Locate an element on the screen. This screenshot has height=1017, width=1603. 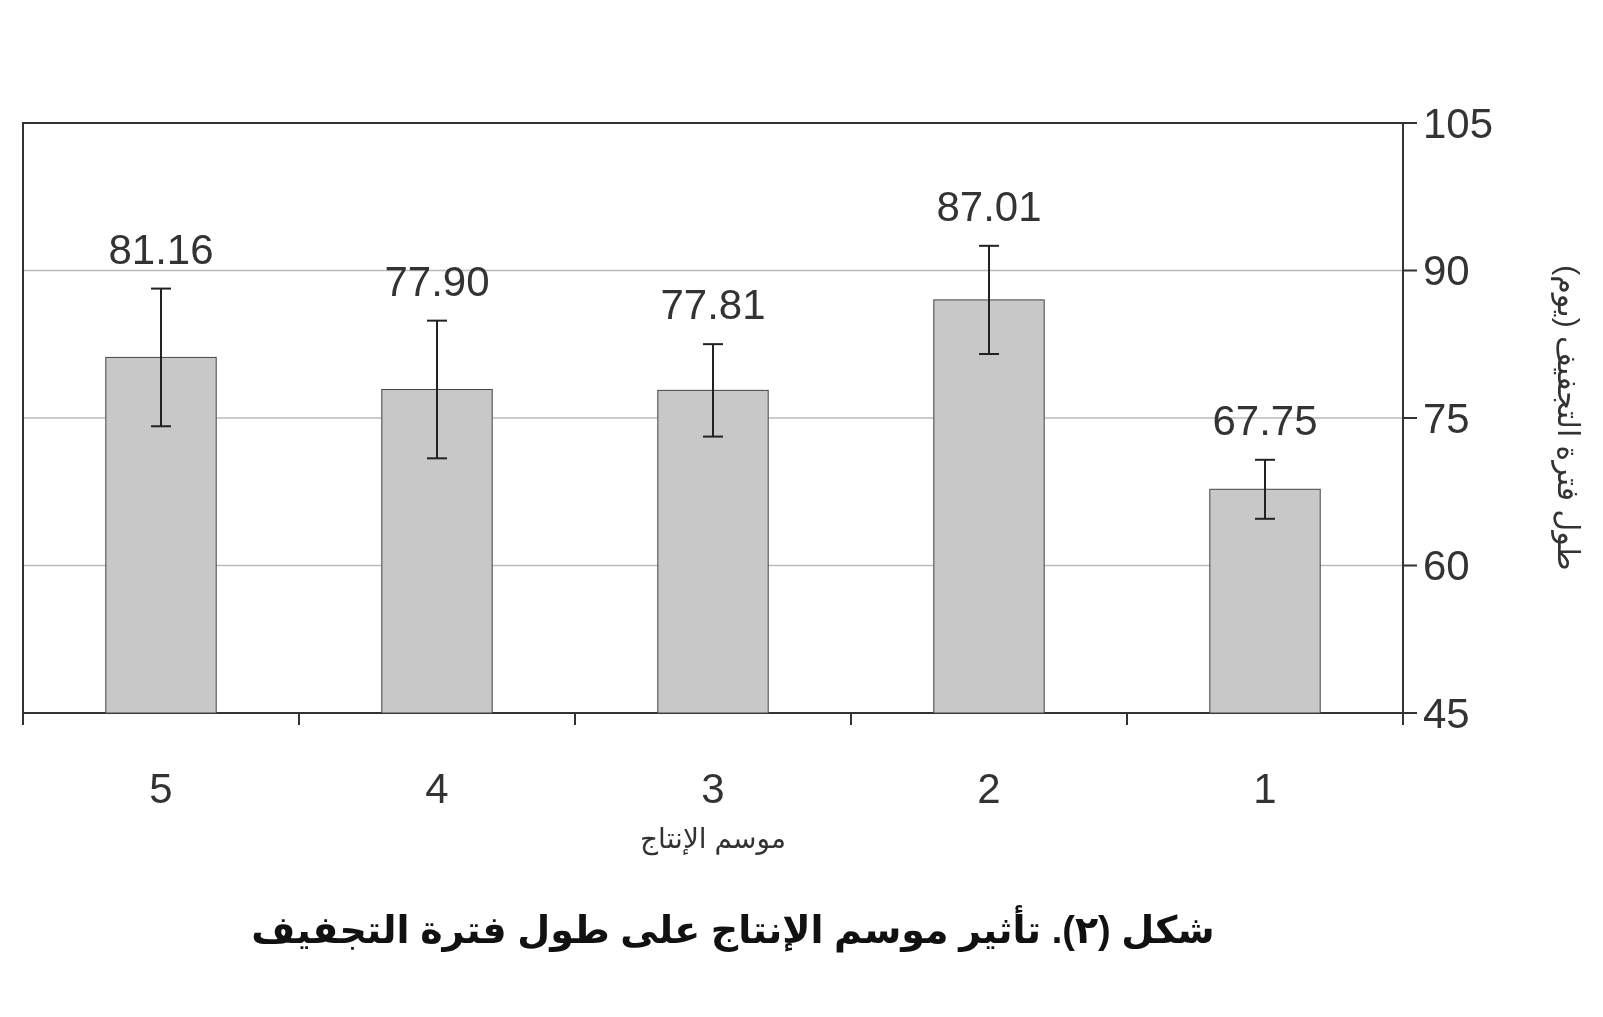
y-axis-title: طول فترة التجفيف (يوم) is located at coordinates (1568, 418).